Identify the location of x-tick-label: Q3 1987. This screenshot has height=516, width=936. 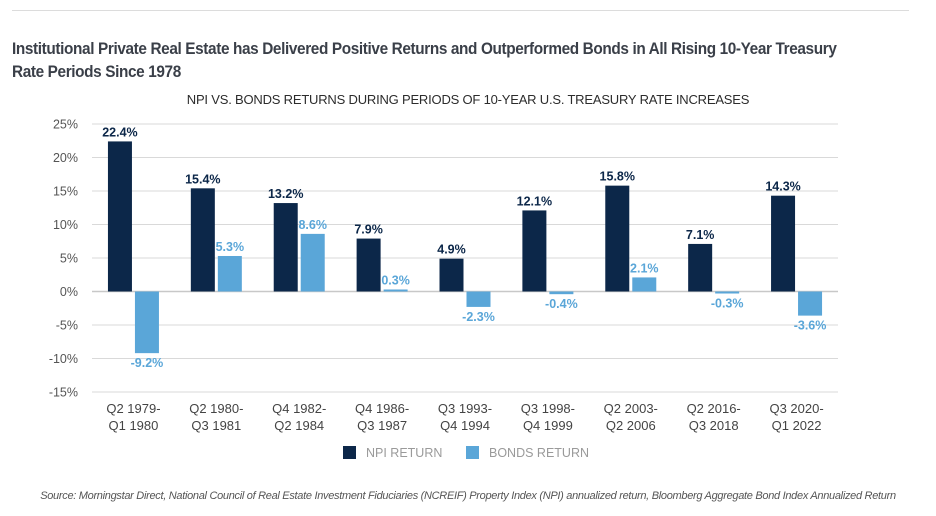
(382, 425).